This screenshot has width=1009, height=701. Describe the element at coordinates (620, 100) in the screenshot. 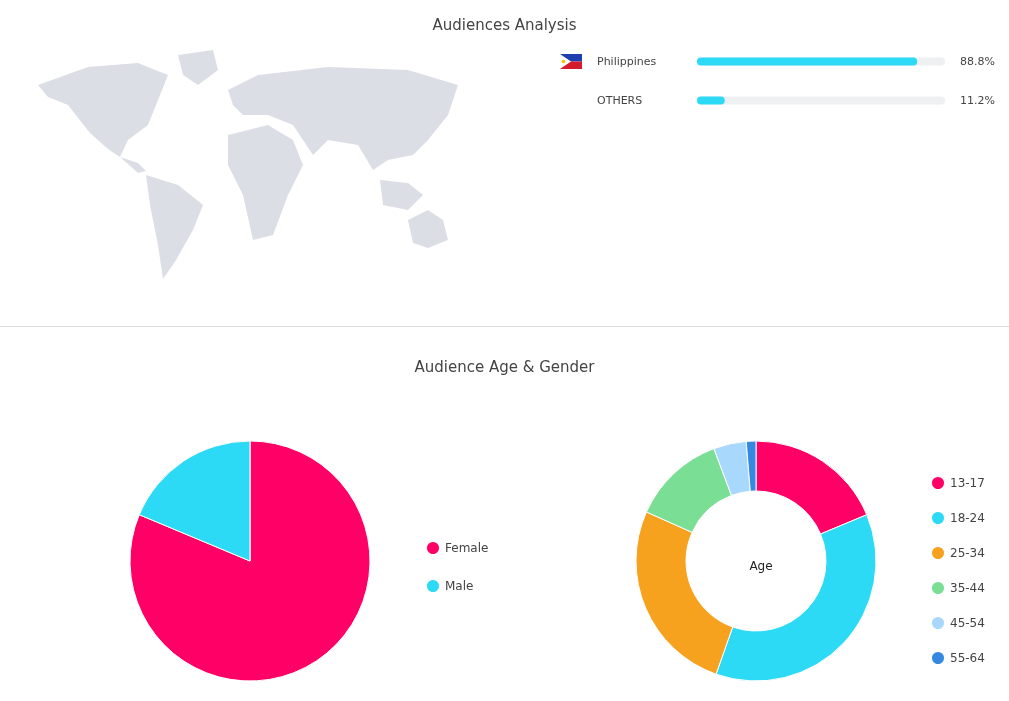

I see `y-tick-label: OTHERS` at that location.